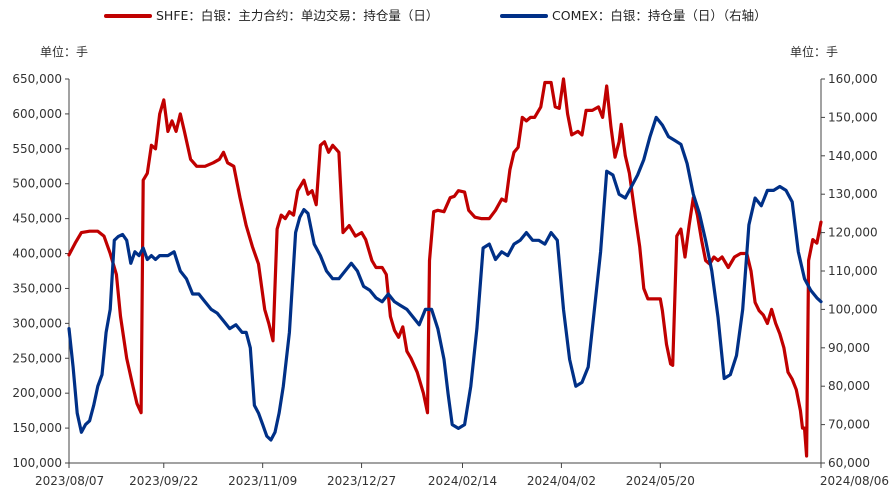  What do you see at coordinates (262, 481) in the screenshot?
I see `x-tick-label: 2023/11/09` at bounding box center [262, 481].